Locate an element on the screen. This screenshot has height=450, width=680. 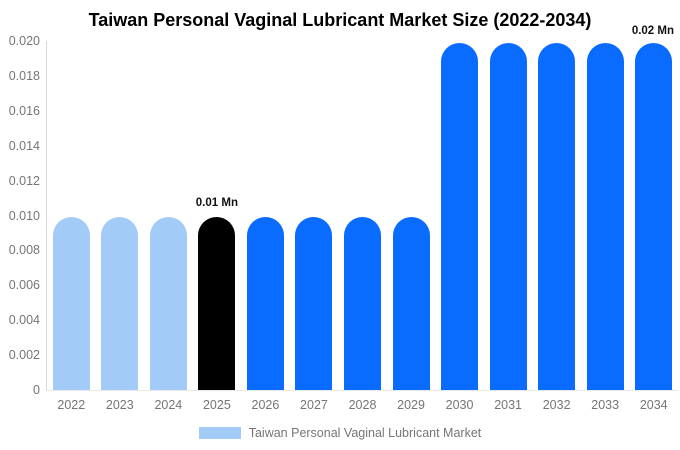
y-axis-label-0.010: 0.010 is located at coordinates (24, 215).